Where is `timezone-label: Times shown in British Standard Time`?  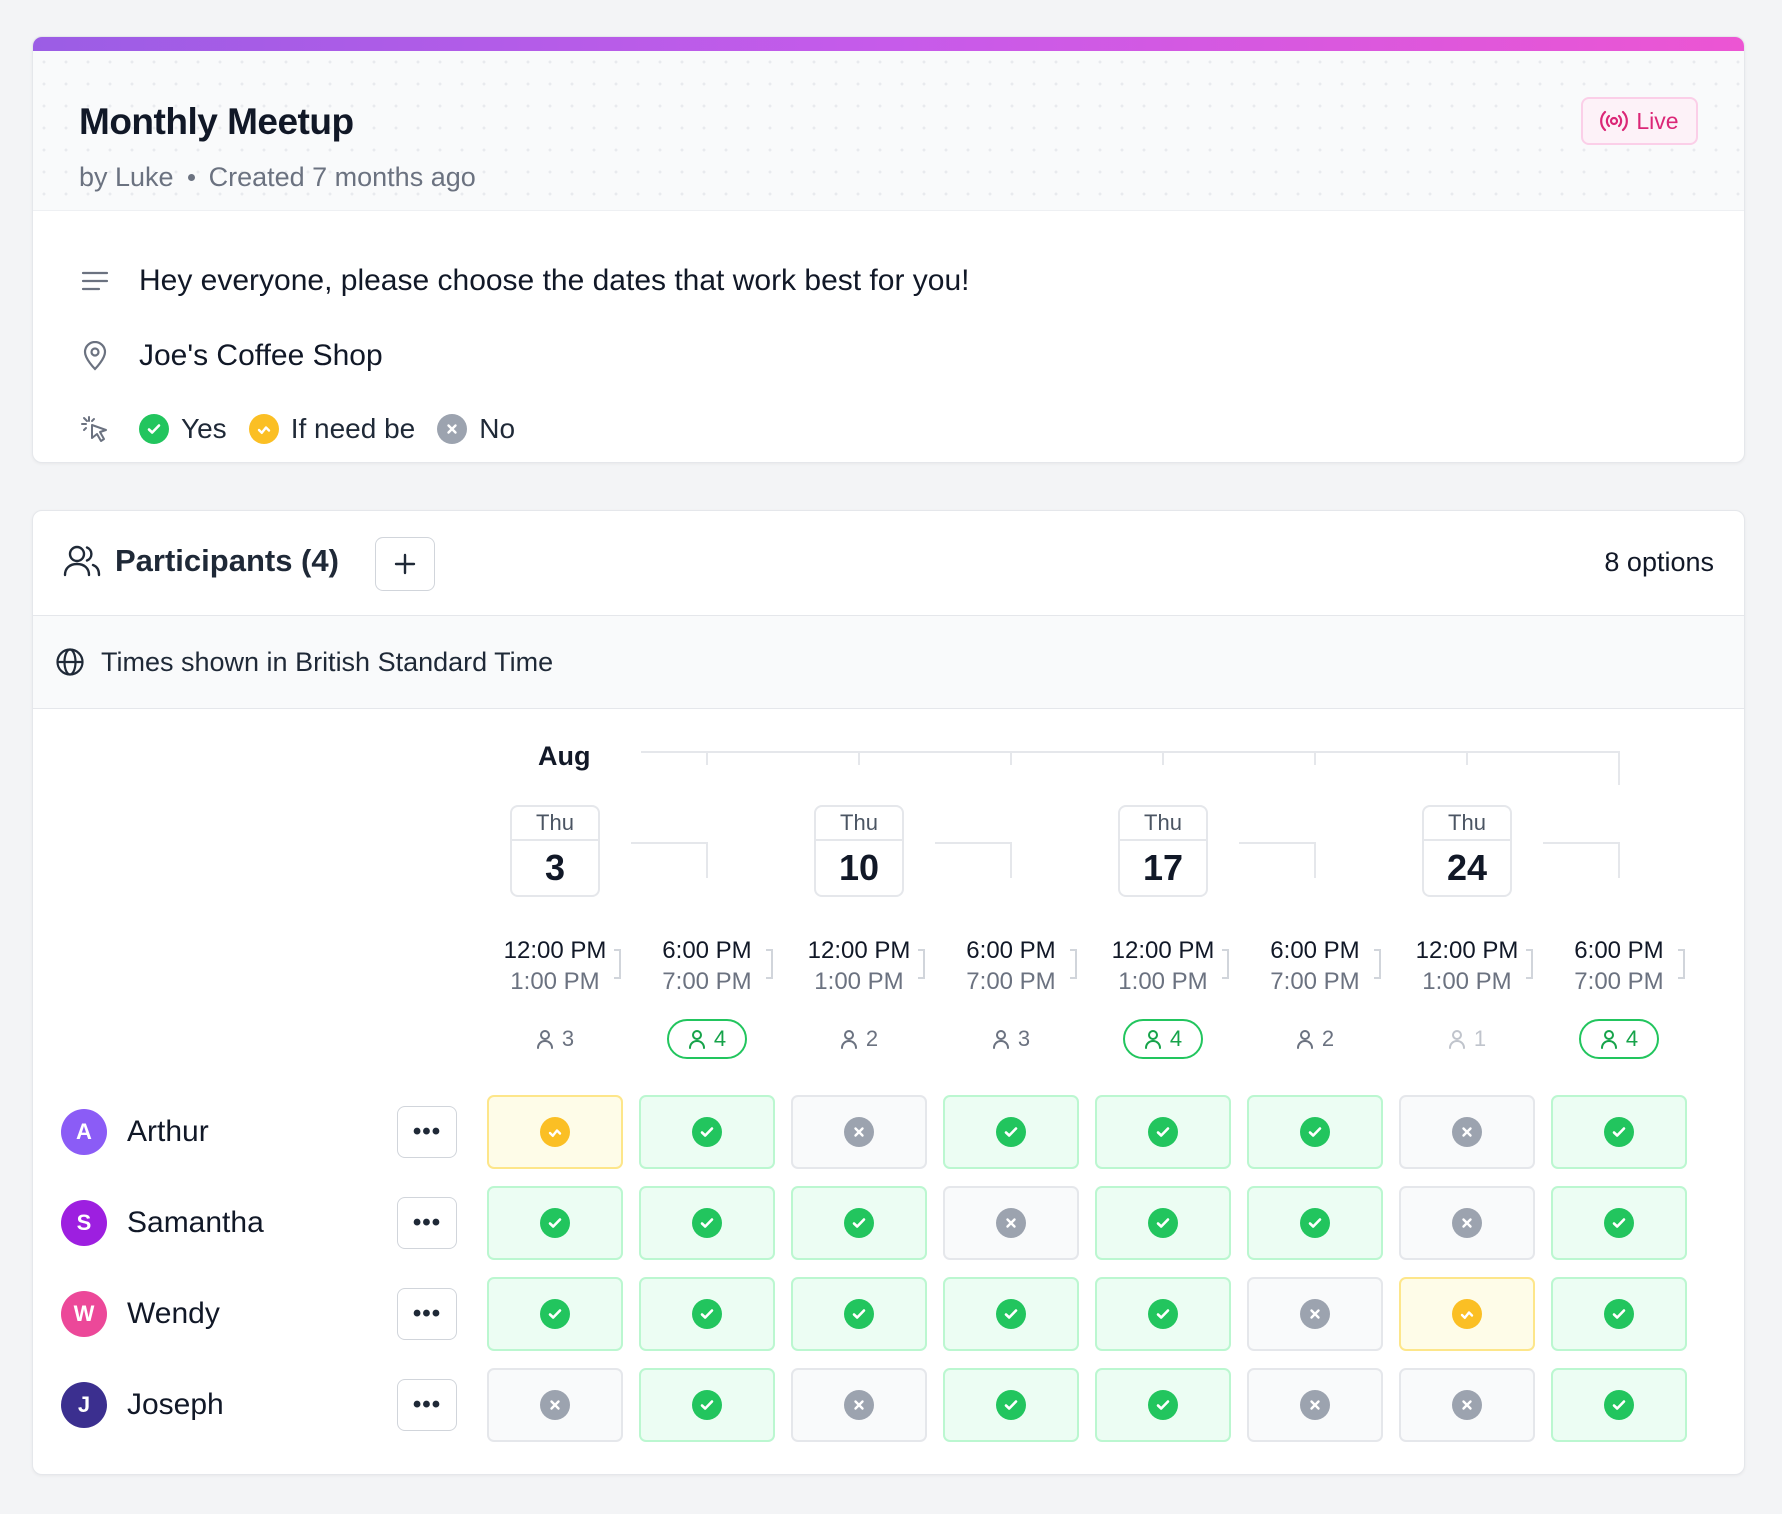 timezone-label: Times shown in British Standard Time is located at coordinates (327, 661).